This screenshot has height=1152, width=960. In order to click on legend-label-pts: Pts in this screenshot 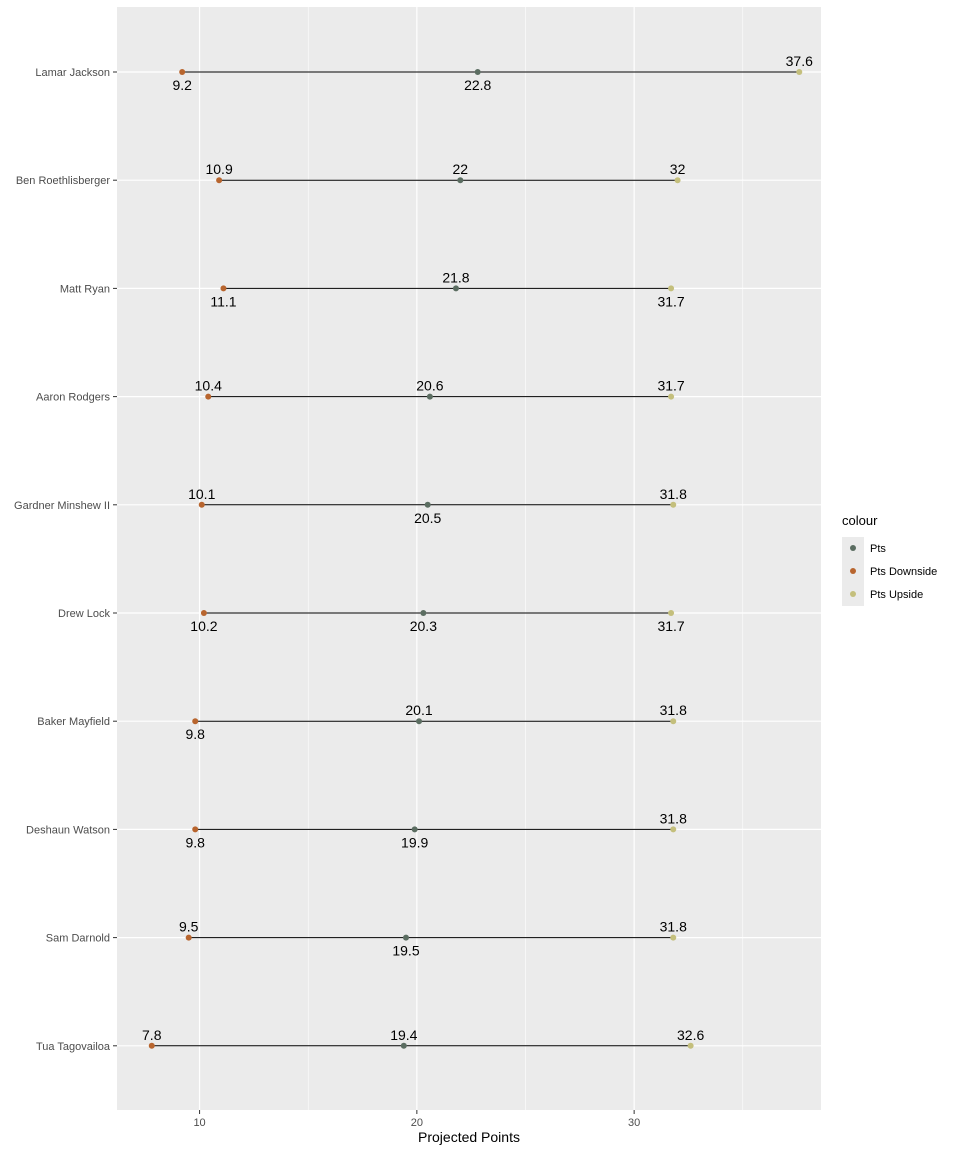, I will do `click(878, 548)`.